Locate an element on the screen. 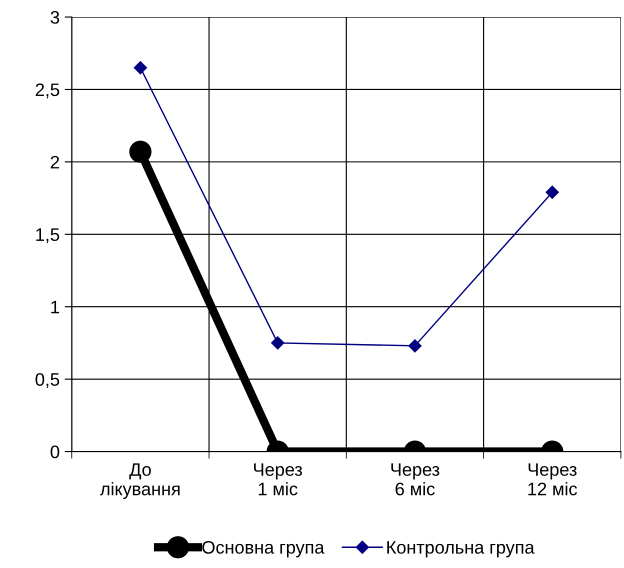 The height and width of the screenshot is (568, 624). y-tick-label: 1,5 is located at coordinates (48, 236).